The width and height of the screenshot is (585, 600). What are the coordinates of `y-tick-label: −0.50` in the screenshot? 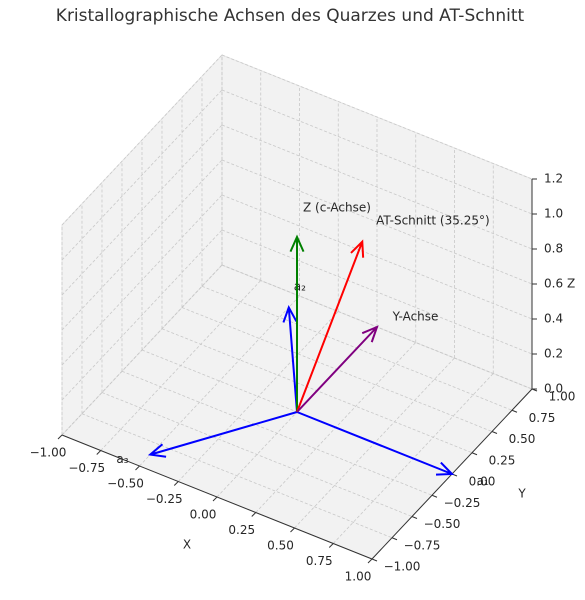 It's located at (442, 524).